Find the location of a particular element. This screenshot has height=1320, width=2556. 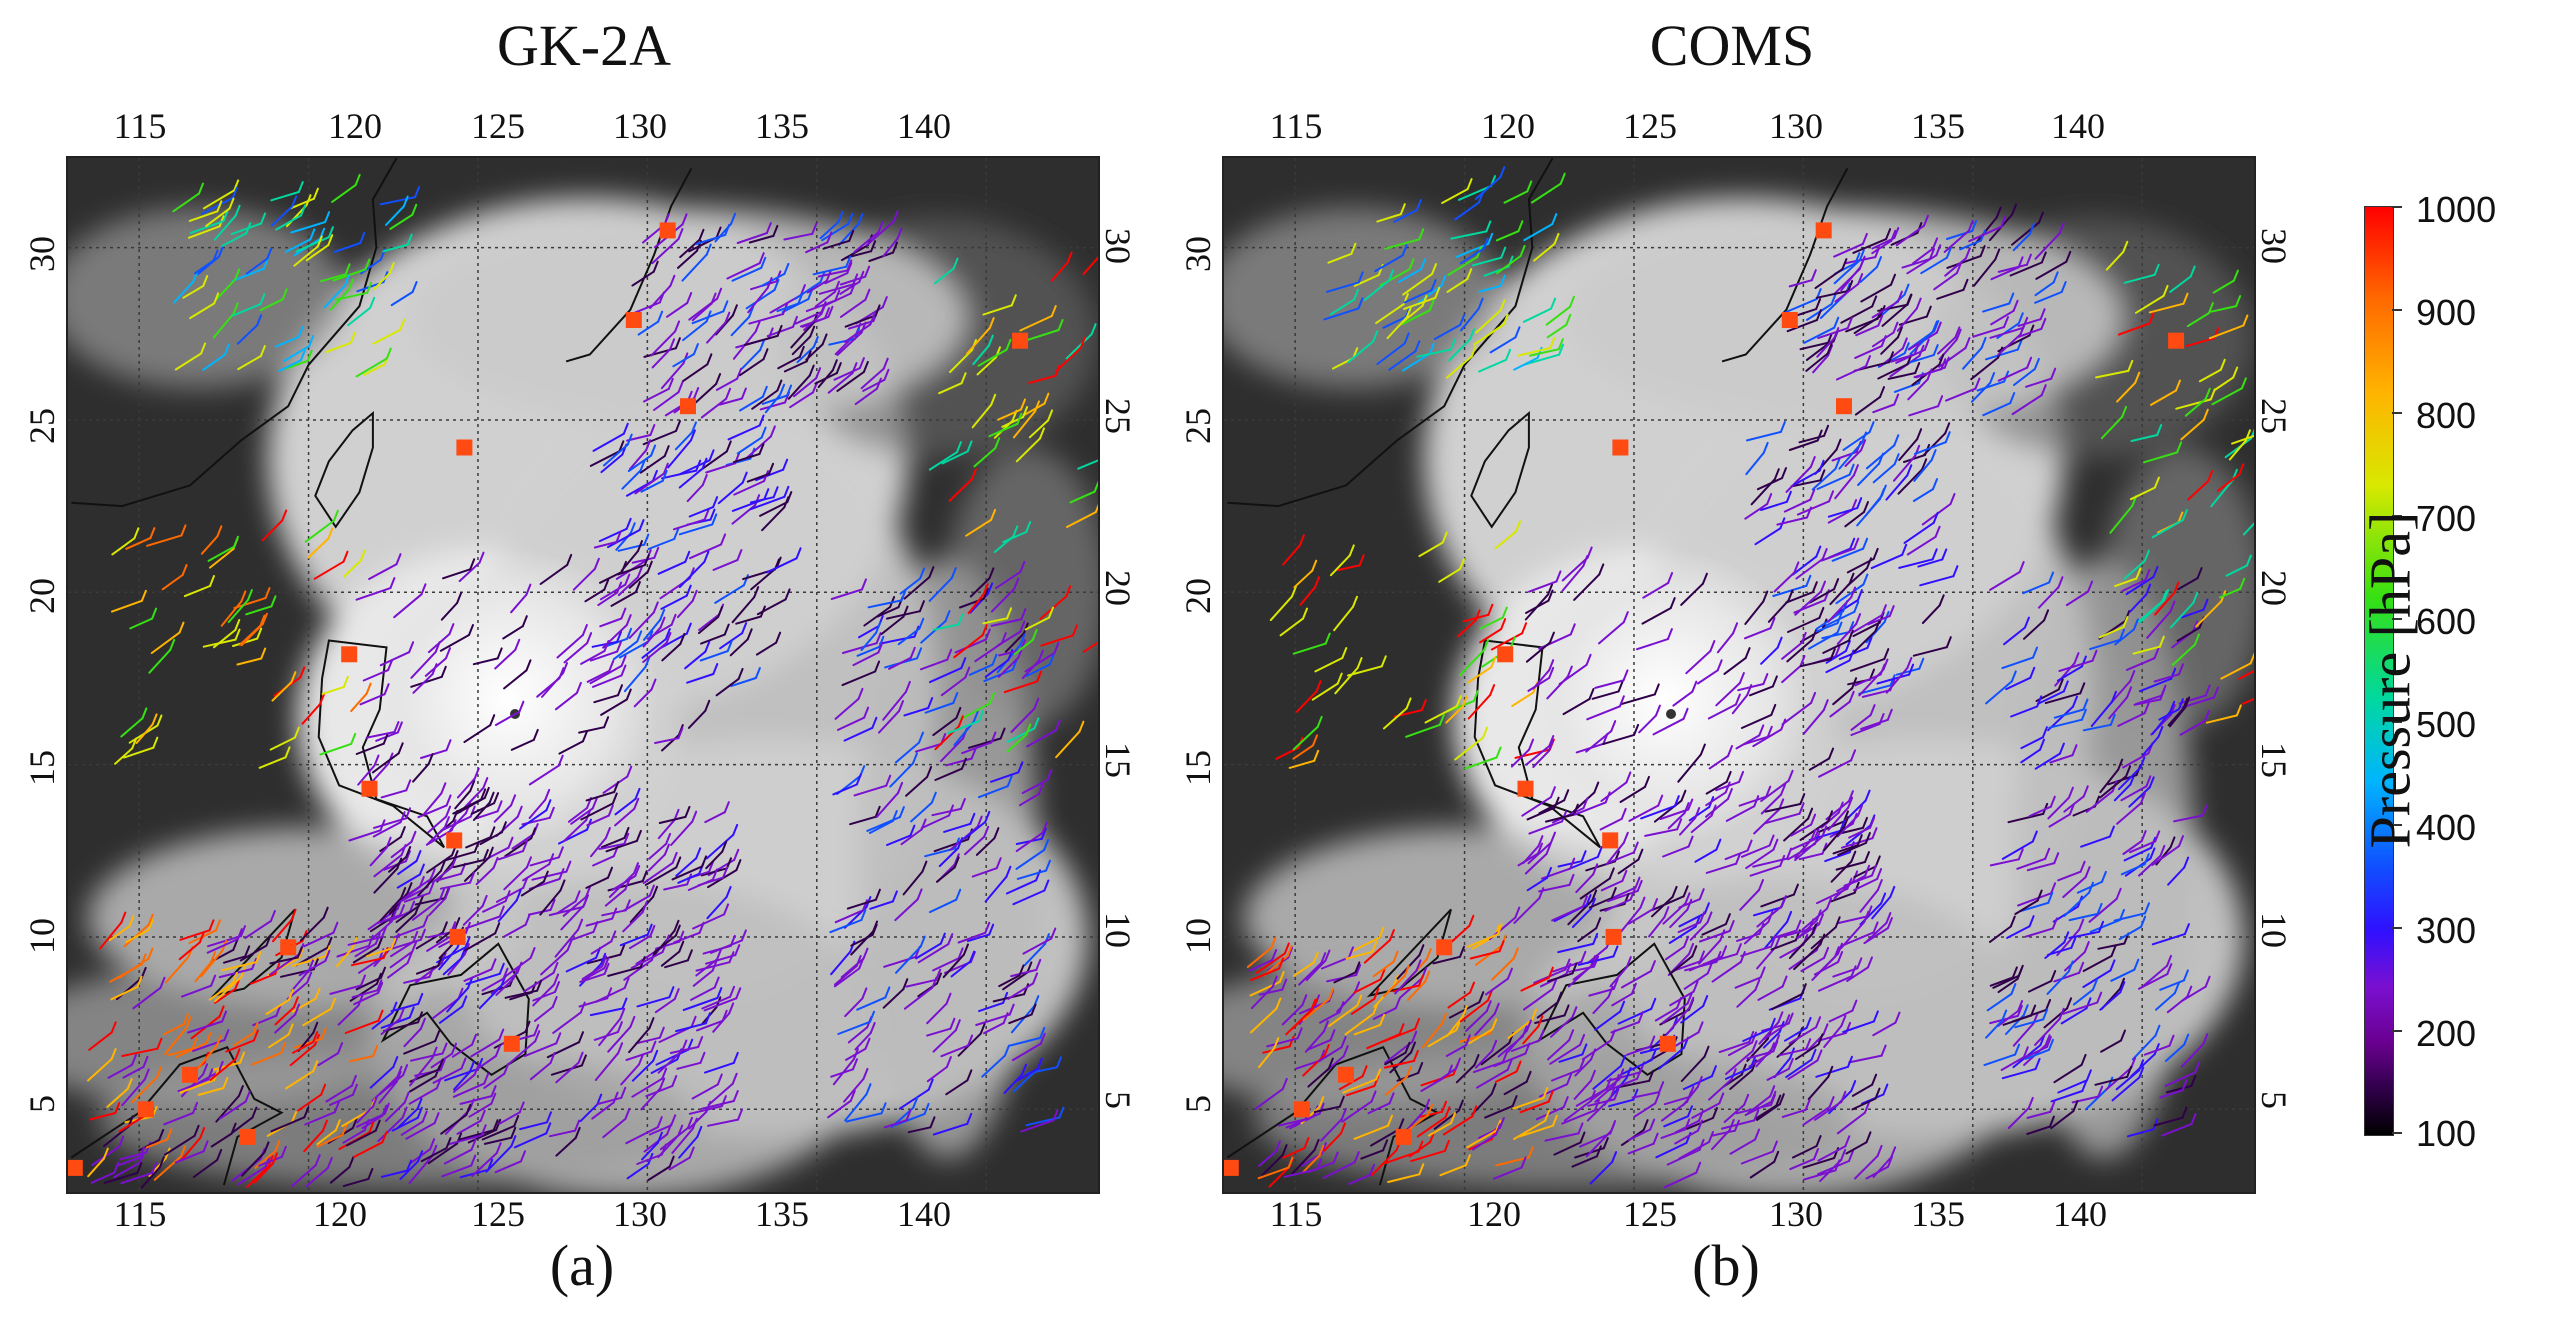

tick-a-right-15: 15 is located at coordinates (1118, 760).